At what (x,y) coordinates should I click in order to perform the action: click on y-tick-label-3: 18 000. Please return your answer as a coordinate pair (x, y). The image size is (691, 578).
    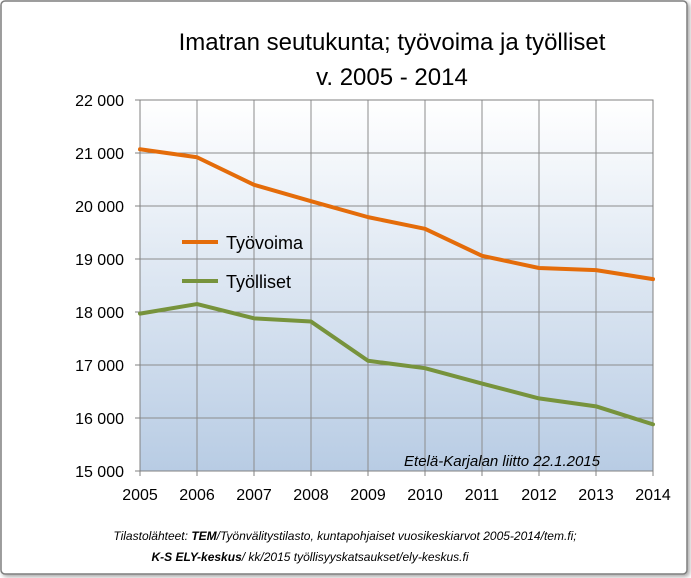
    Looking at the image, I should click on (99, 313).